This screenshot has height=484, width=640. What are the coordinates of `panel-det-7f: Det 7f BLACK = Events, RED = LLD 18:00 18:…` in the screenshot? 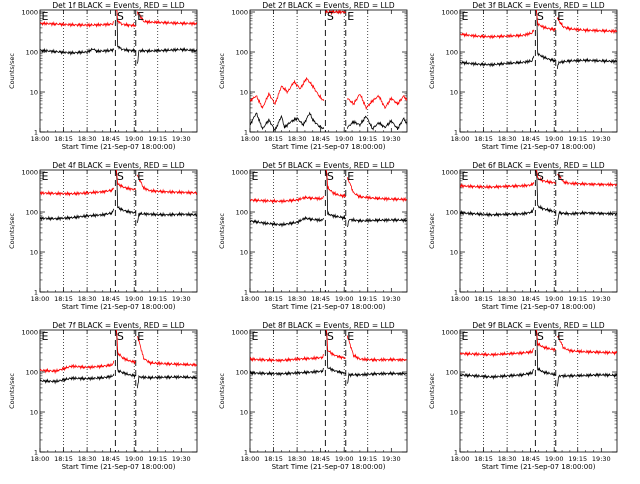 It's located at (103, 396).